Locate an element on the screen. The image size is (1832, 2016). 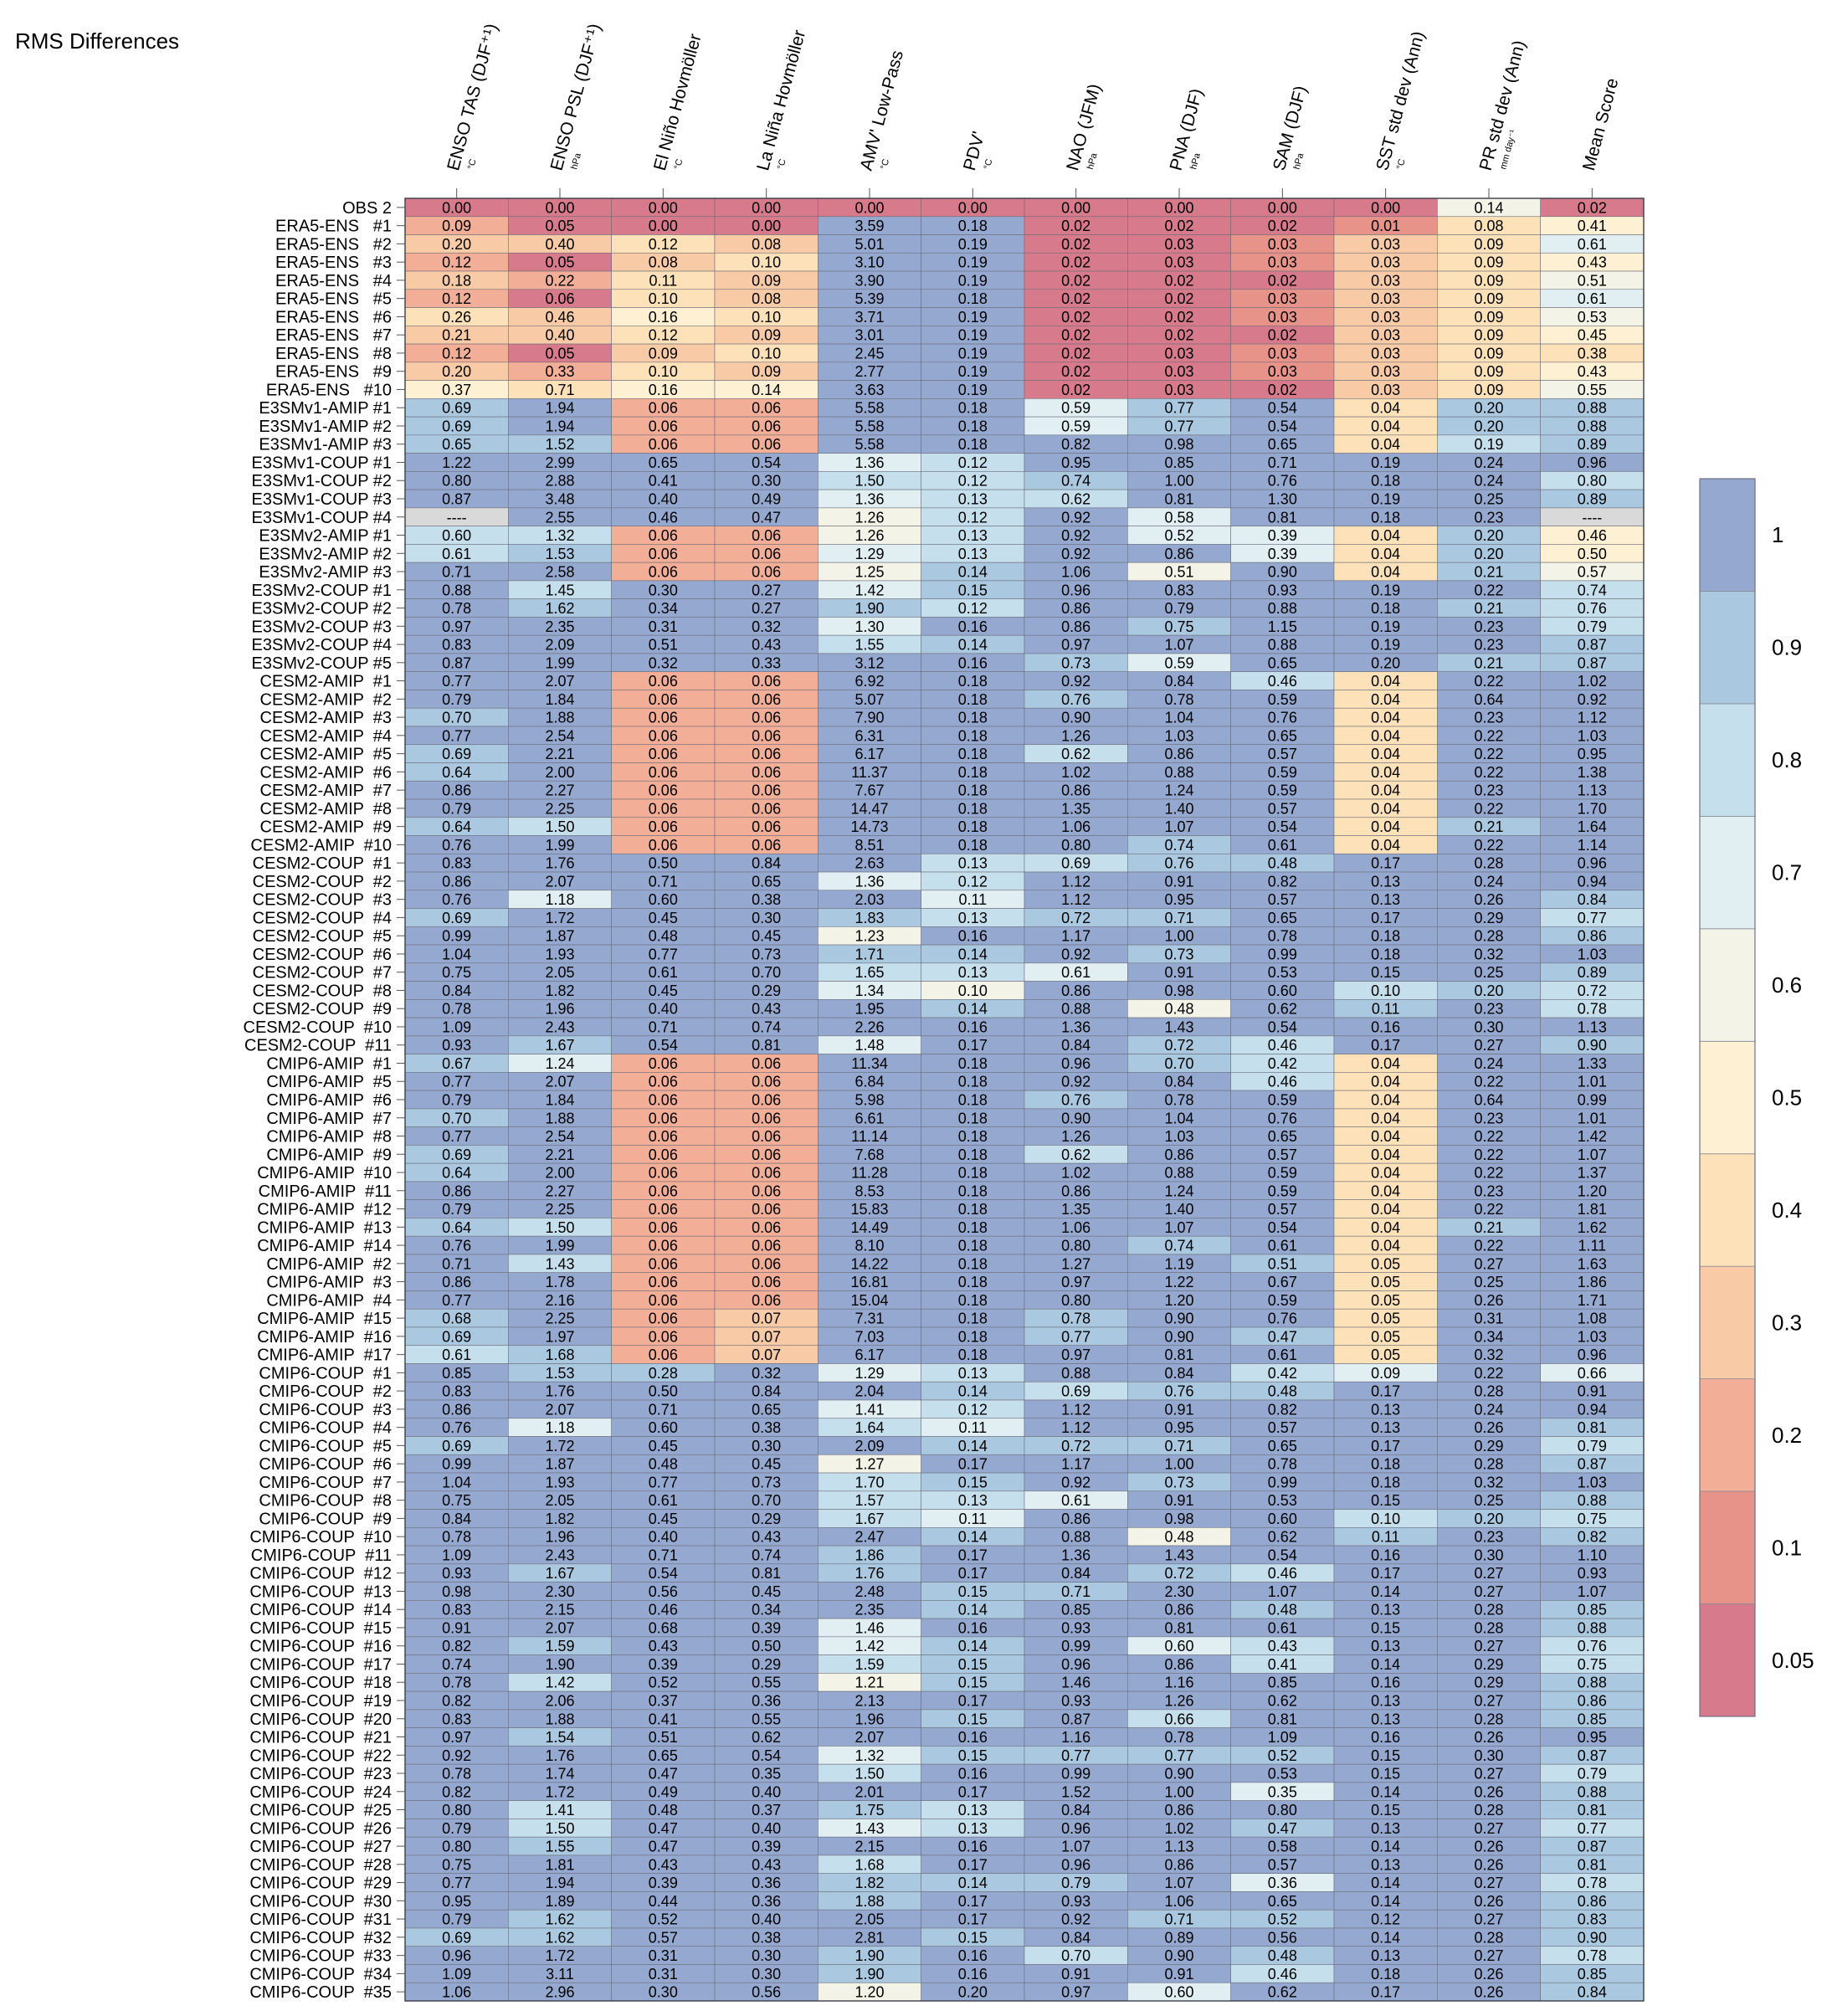
cell-value-label: 1.68 is located at coordinates (559, 1355).